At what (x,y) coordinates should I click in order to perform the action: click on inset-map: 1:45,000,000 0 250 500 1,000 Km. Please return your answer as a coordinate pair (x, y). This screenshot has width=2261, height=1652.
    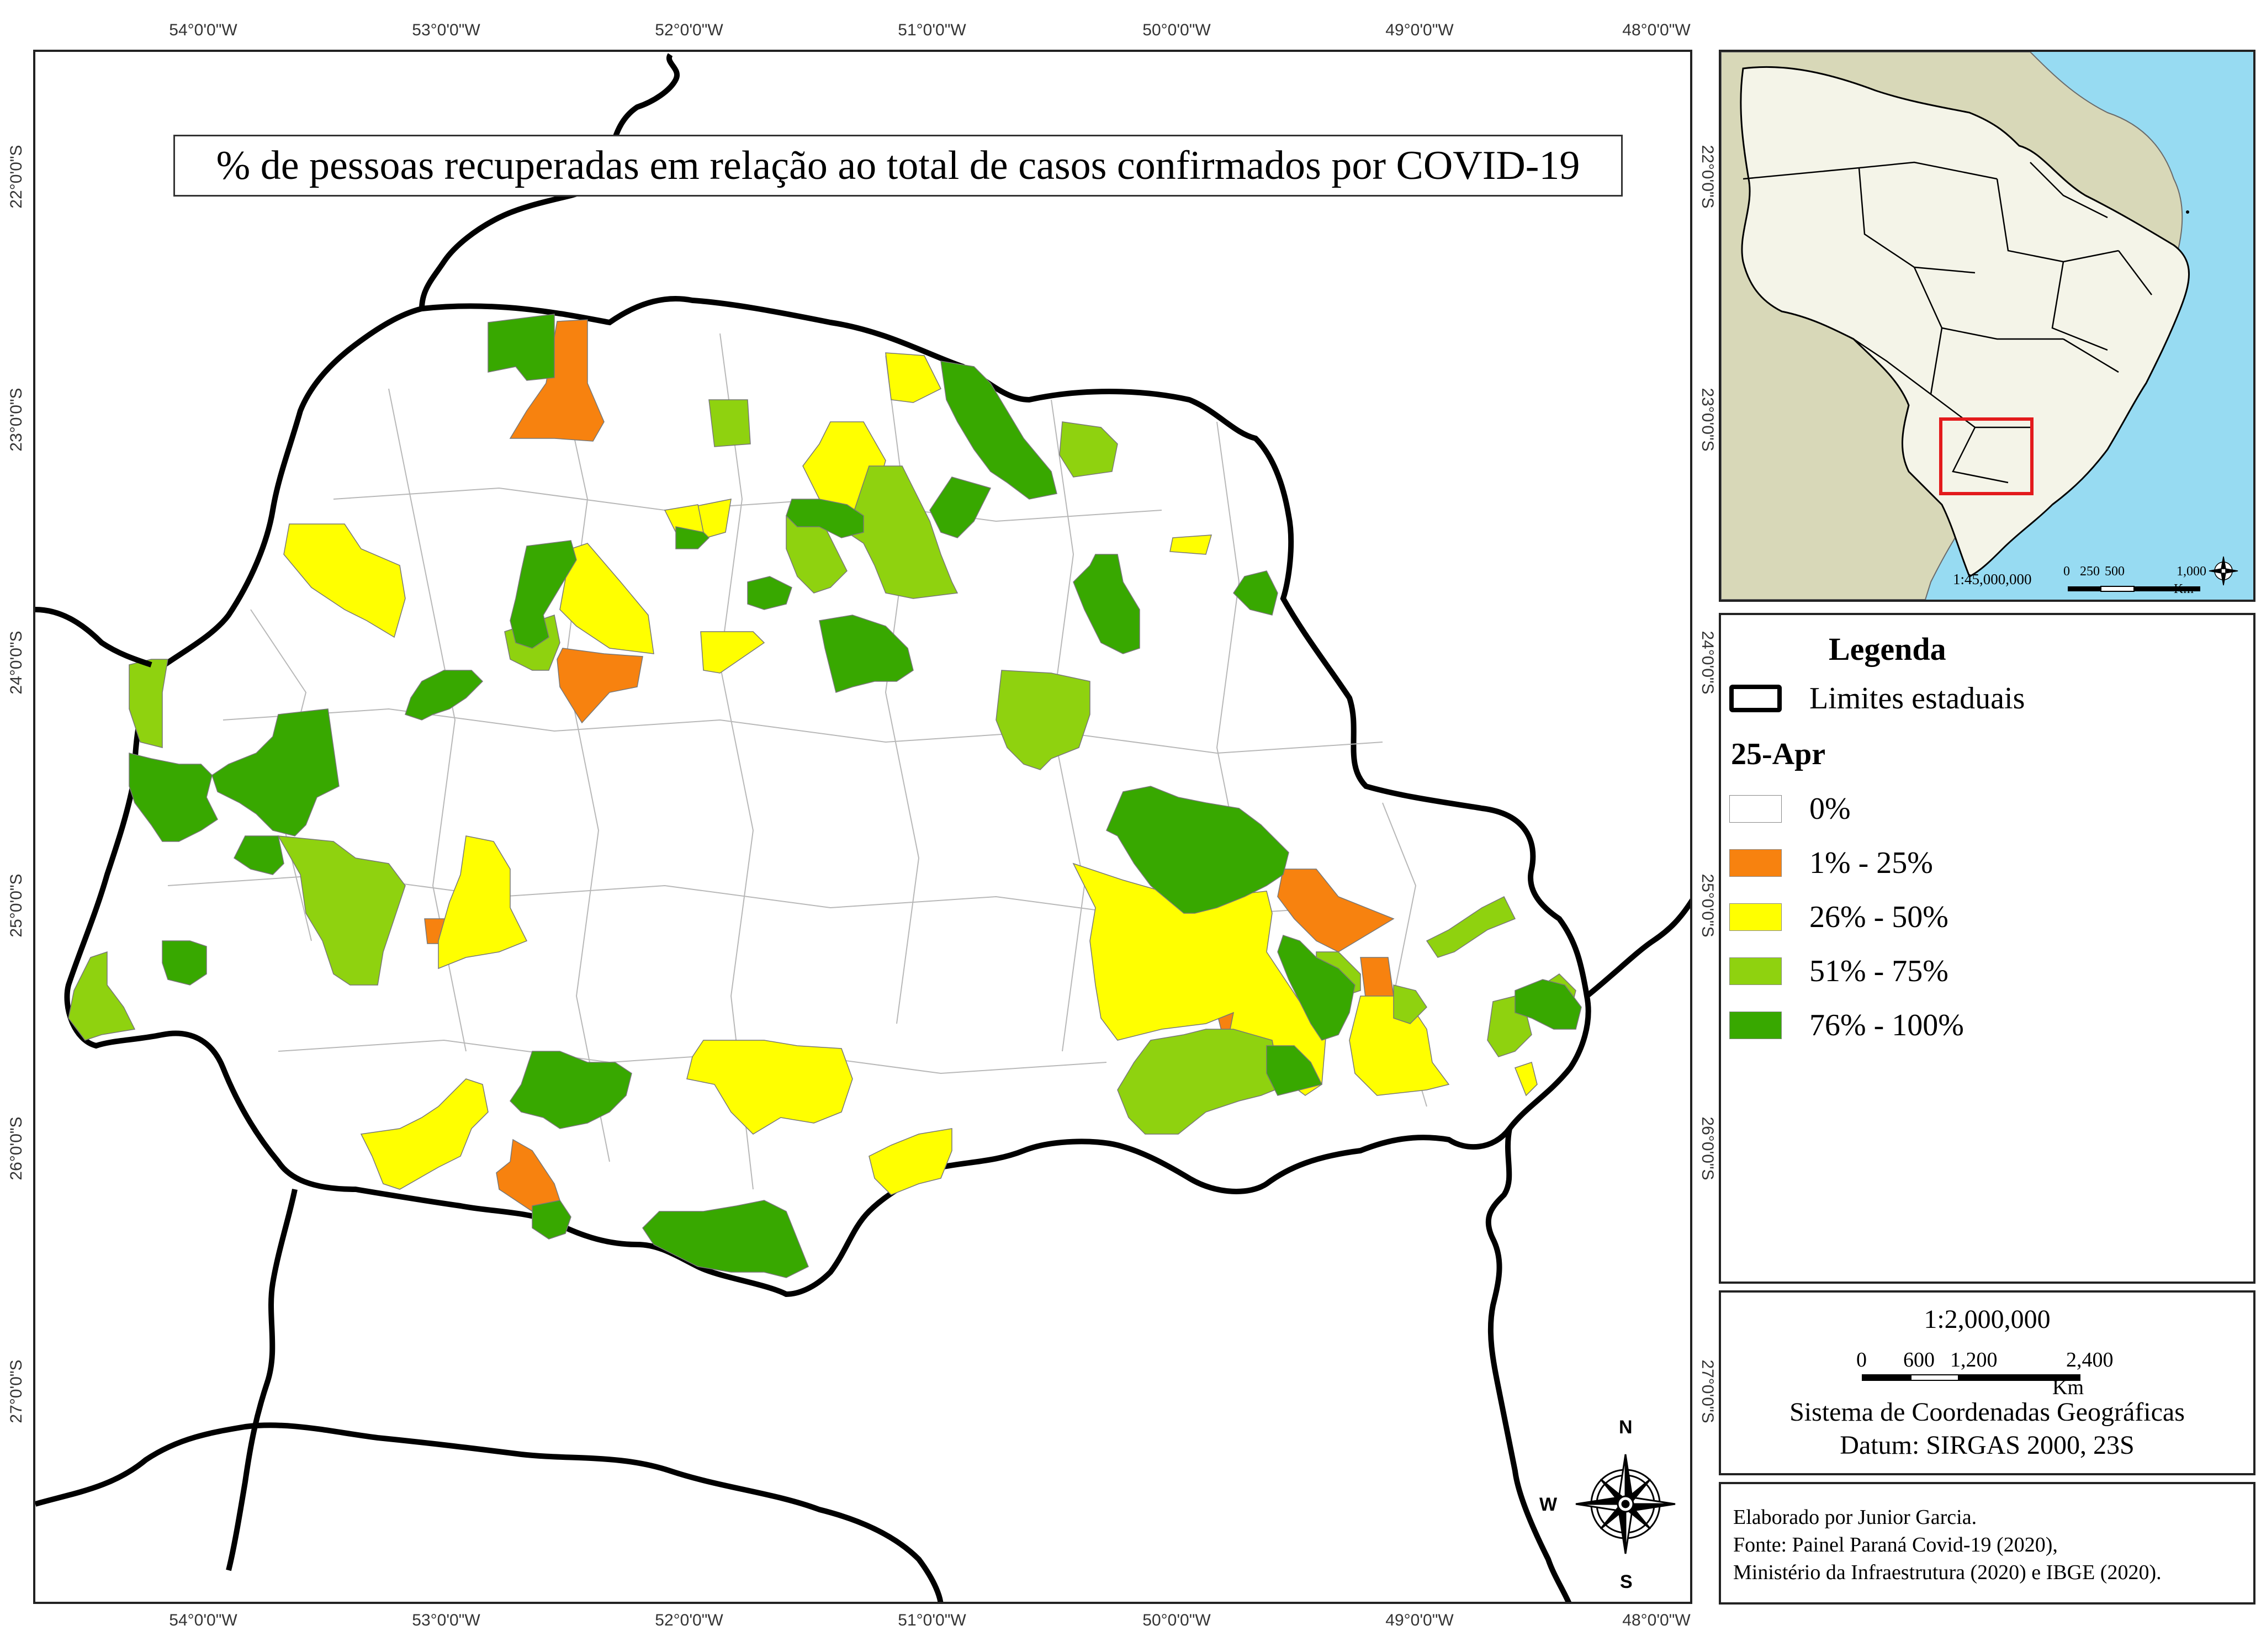
    Looking at the image, I should click on (1987, 326).